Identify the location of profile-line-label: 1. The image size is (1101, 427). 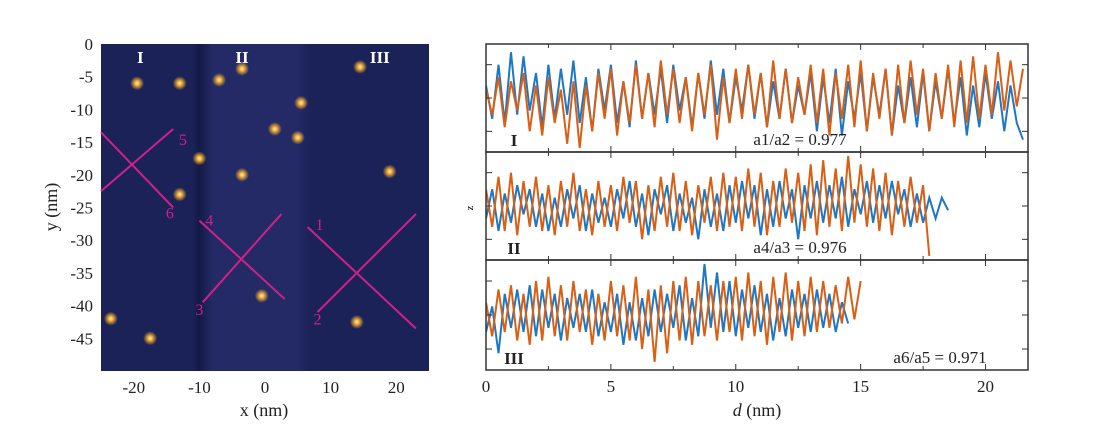
(319, 225).